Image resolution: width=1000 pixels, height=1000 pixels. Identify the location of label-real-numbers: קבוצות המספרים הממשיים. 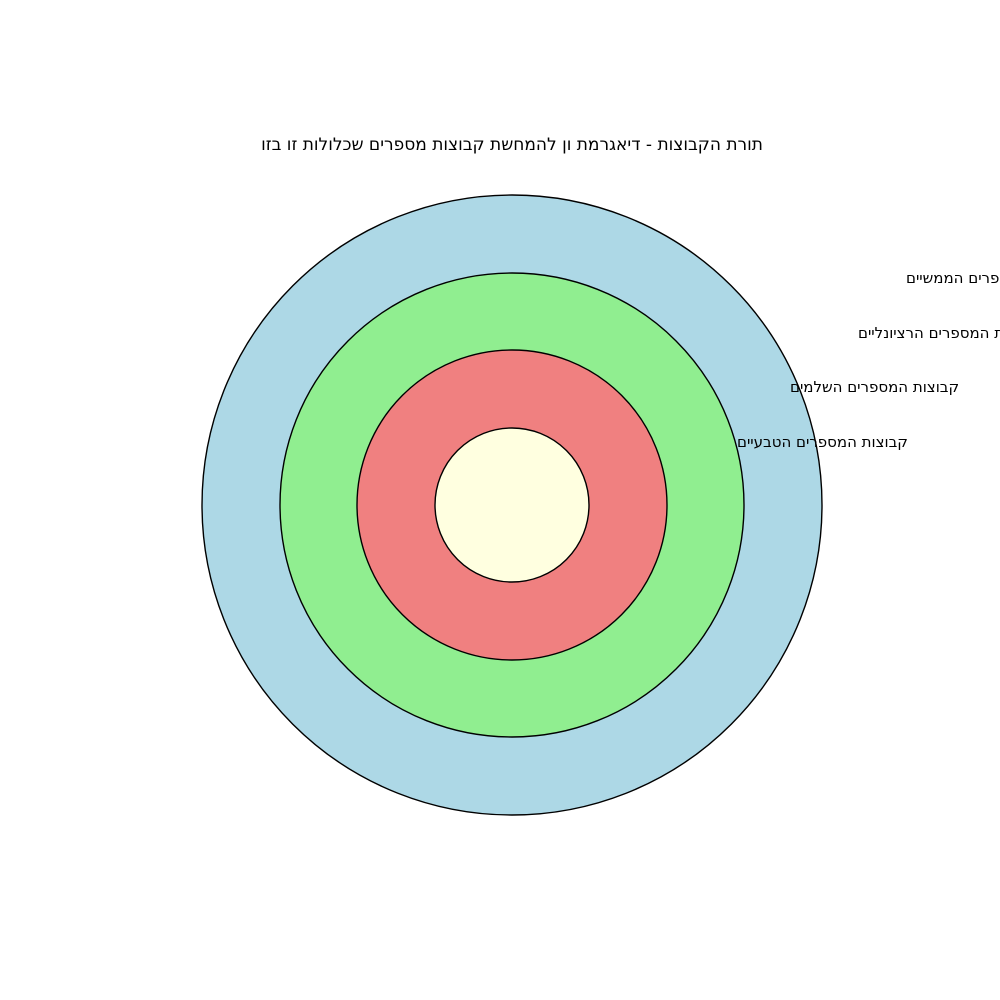
(953, 278).